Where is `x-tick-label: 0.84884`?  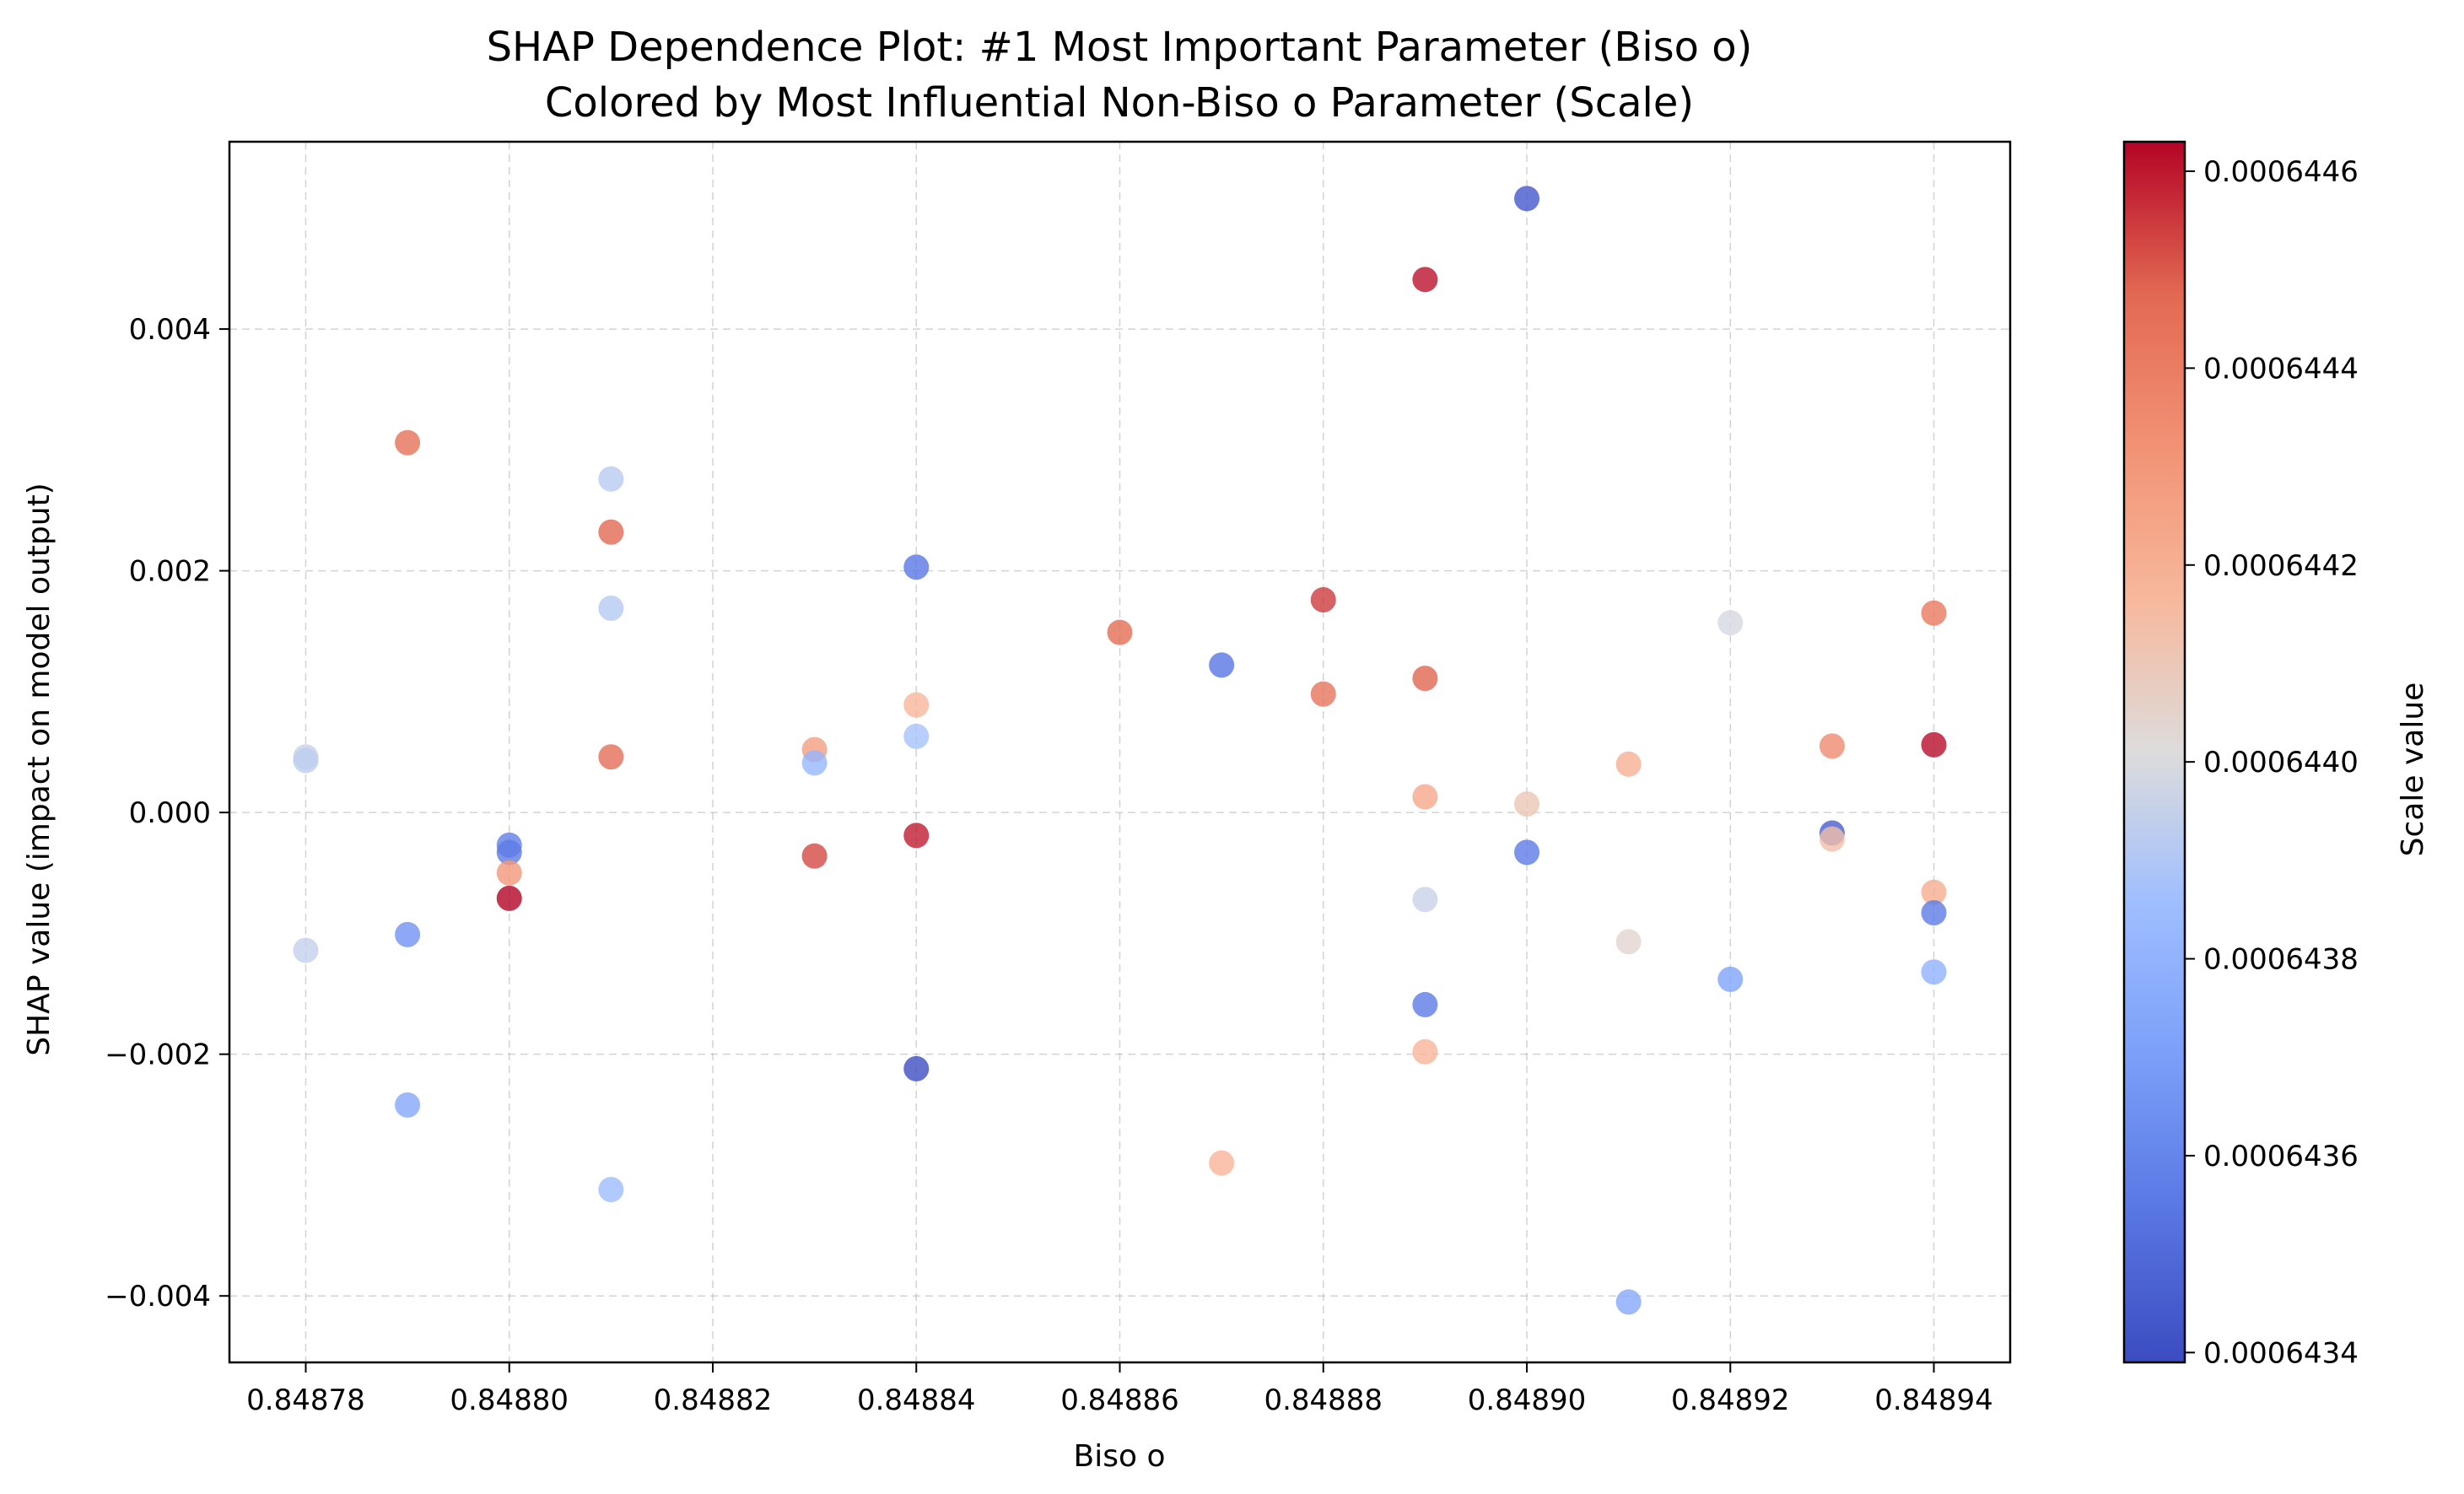
x-tick-label: 0.84884 is located at coordinates (916, 1400).